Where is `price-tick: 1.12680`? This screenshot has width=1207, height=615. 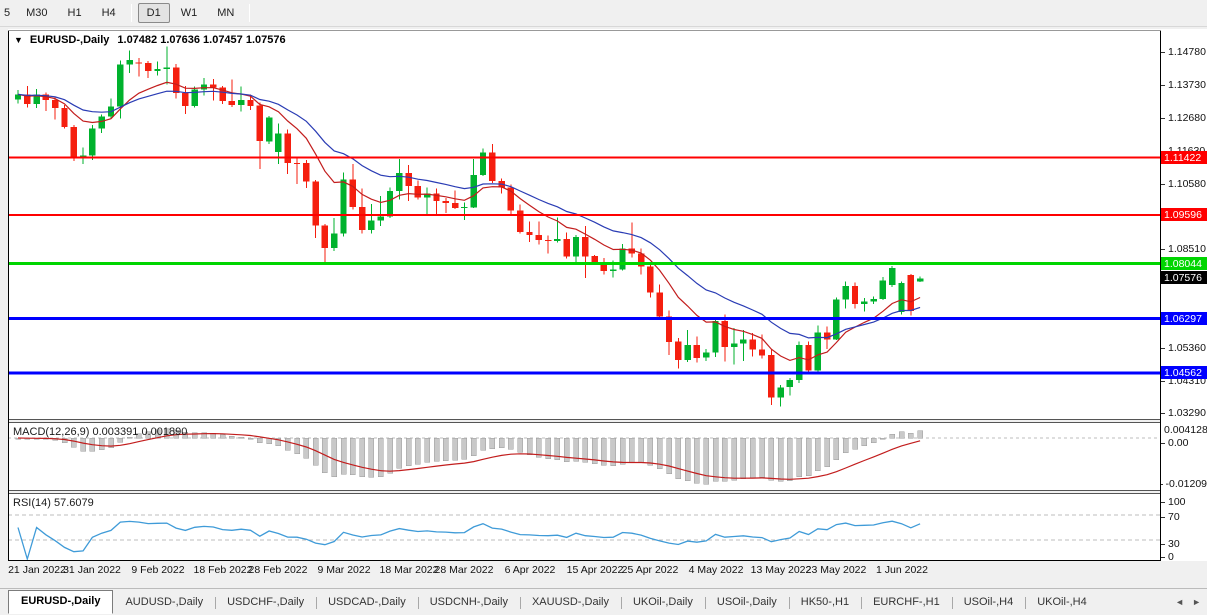
price-tick: 1.12680 is located at coordinates (1184, 118).